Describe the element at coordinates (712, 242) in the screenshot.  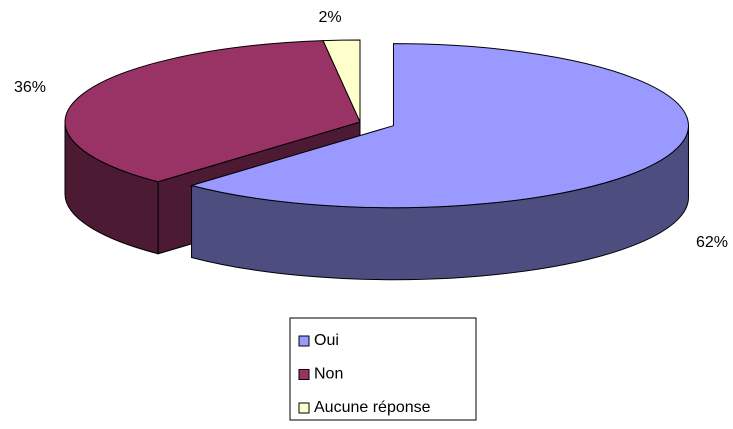
I see `data-label: 62%` at that location.